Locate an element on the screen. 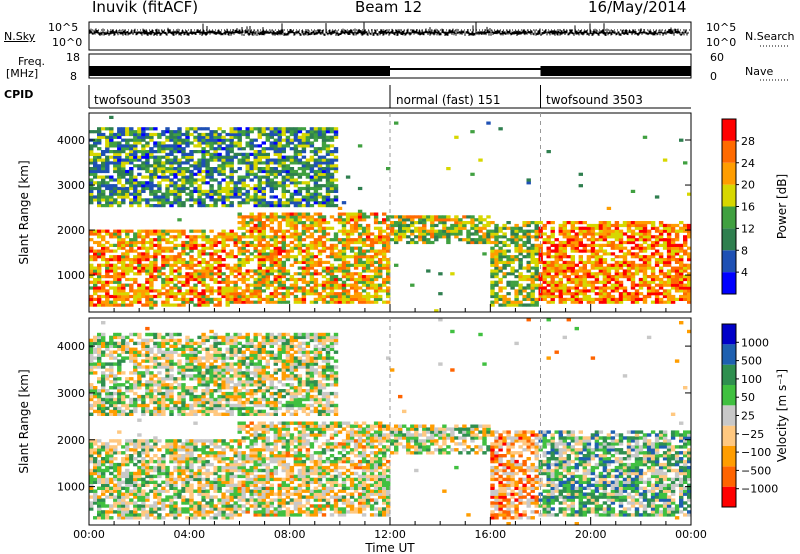 The width and height of the screenshot is (800, 554). cpid-label: CPID is located at coordinates (19, 94).